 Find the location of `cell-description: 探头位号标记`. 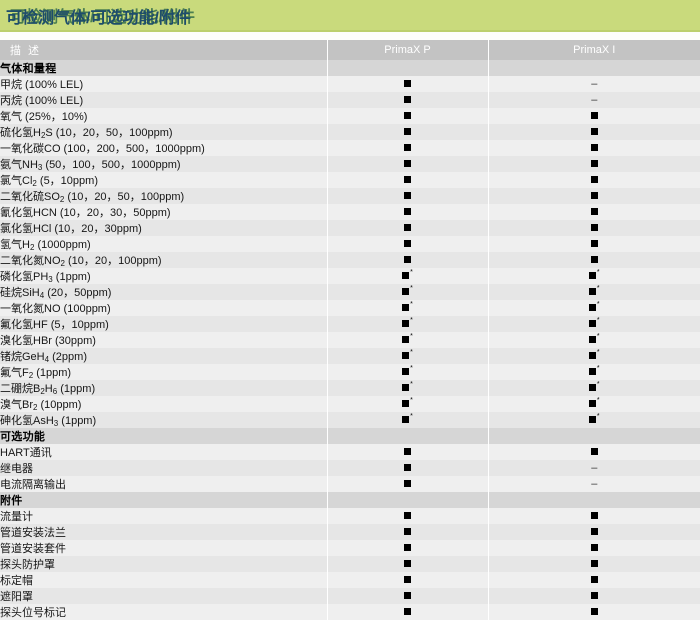

cell-description: 探头位号标记 is located at coordinates (164, 612).